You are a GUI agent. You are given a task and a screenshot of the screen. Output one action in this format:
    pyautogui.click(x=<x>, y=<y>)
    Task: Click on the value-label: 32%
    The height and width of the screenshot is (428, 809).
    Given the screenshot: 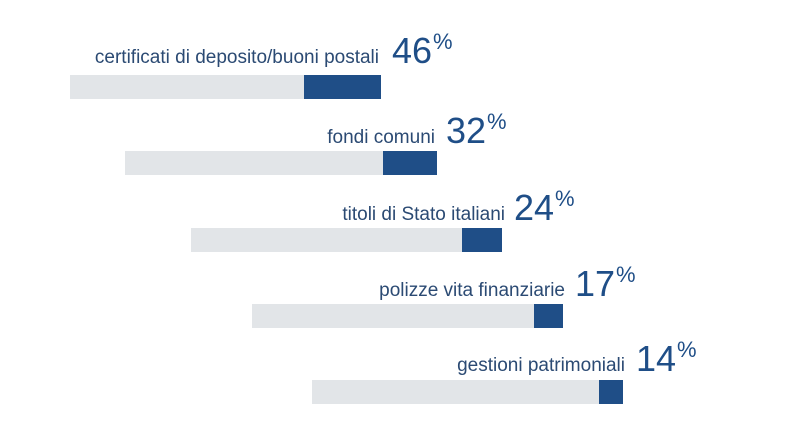 What is the action you would take?
    pyautogui.click(x=476, y=130)
    